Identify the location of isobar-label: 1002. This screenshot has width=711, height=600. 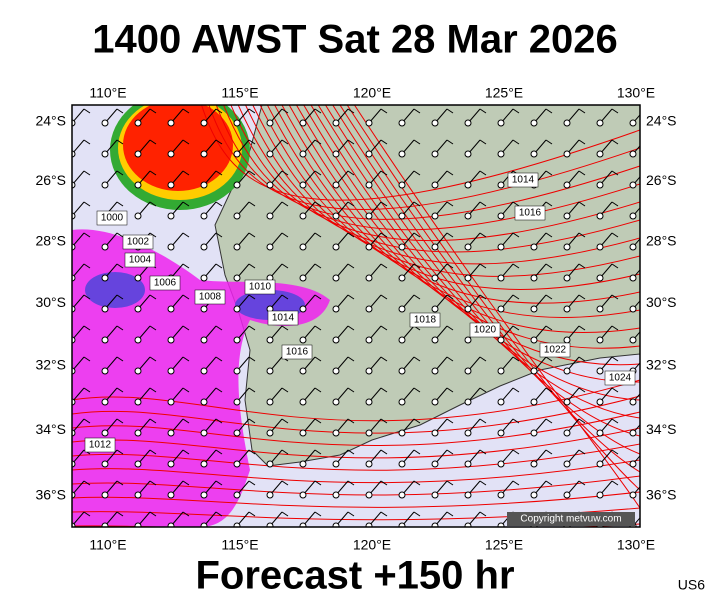
(138, 242).